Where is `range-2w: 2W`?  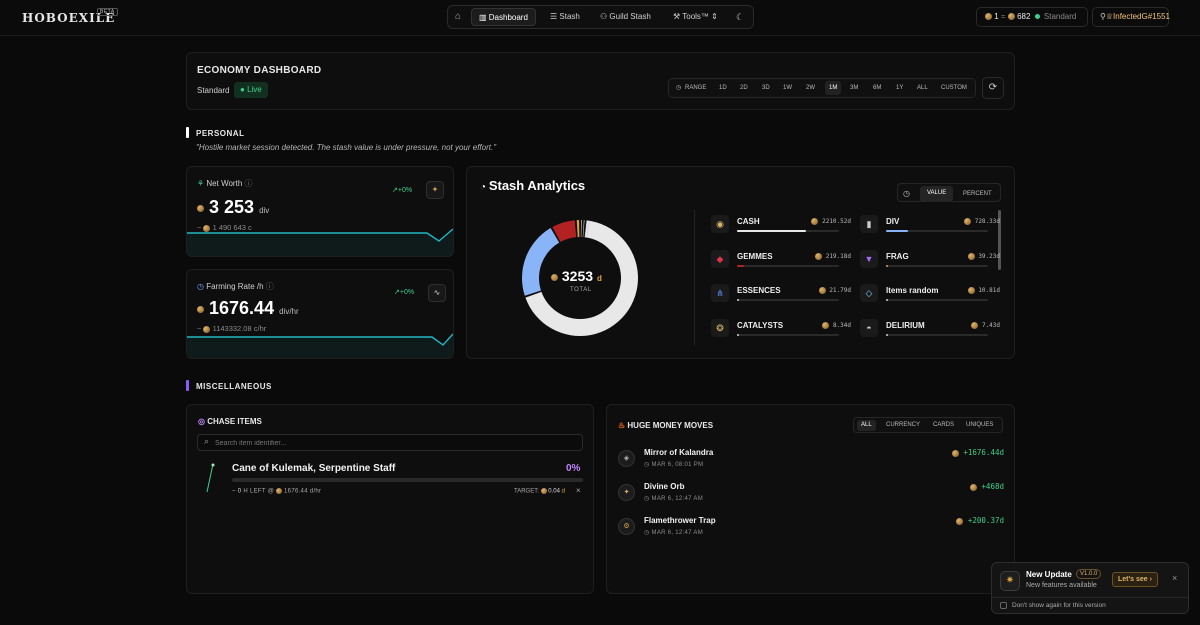
range-2w: 2W is located at coordinates (810, 88).